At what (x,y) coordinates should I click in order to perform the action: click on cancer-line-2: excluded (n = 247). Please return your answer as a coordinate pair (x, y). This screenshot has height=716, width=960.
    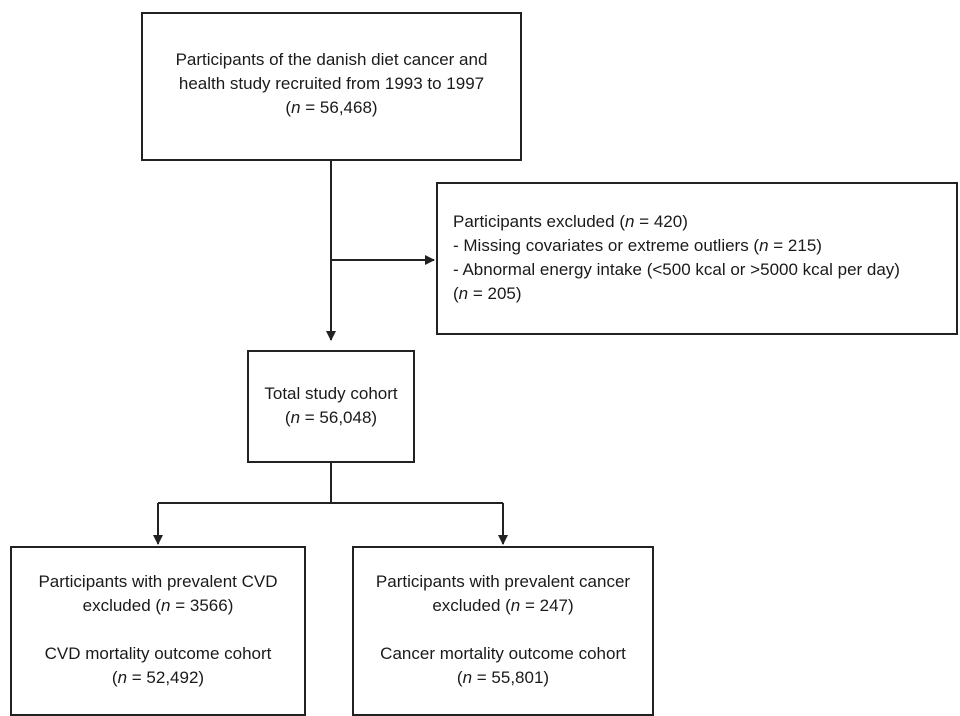
    Looking at the image, I should click on (503, 605).